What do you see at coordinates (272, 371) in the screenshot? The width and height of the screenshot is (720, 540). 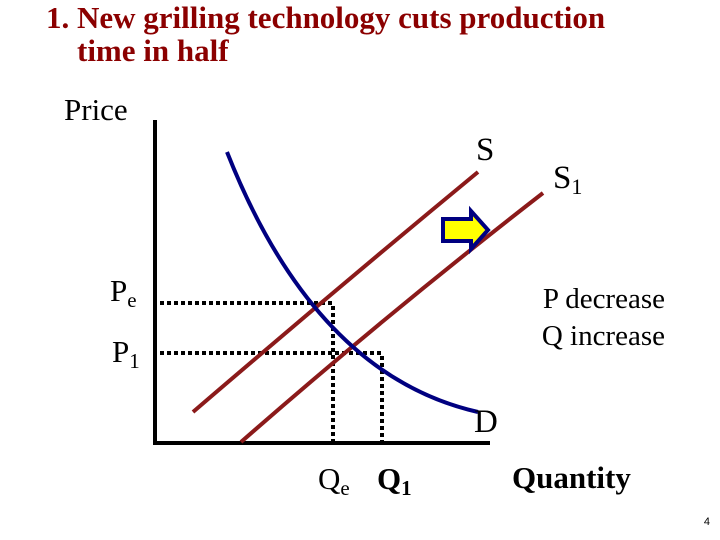 I see `equilibrium-guides` at bounding box center [272, 371].